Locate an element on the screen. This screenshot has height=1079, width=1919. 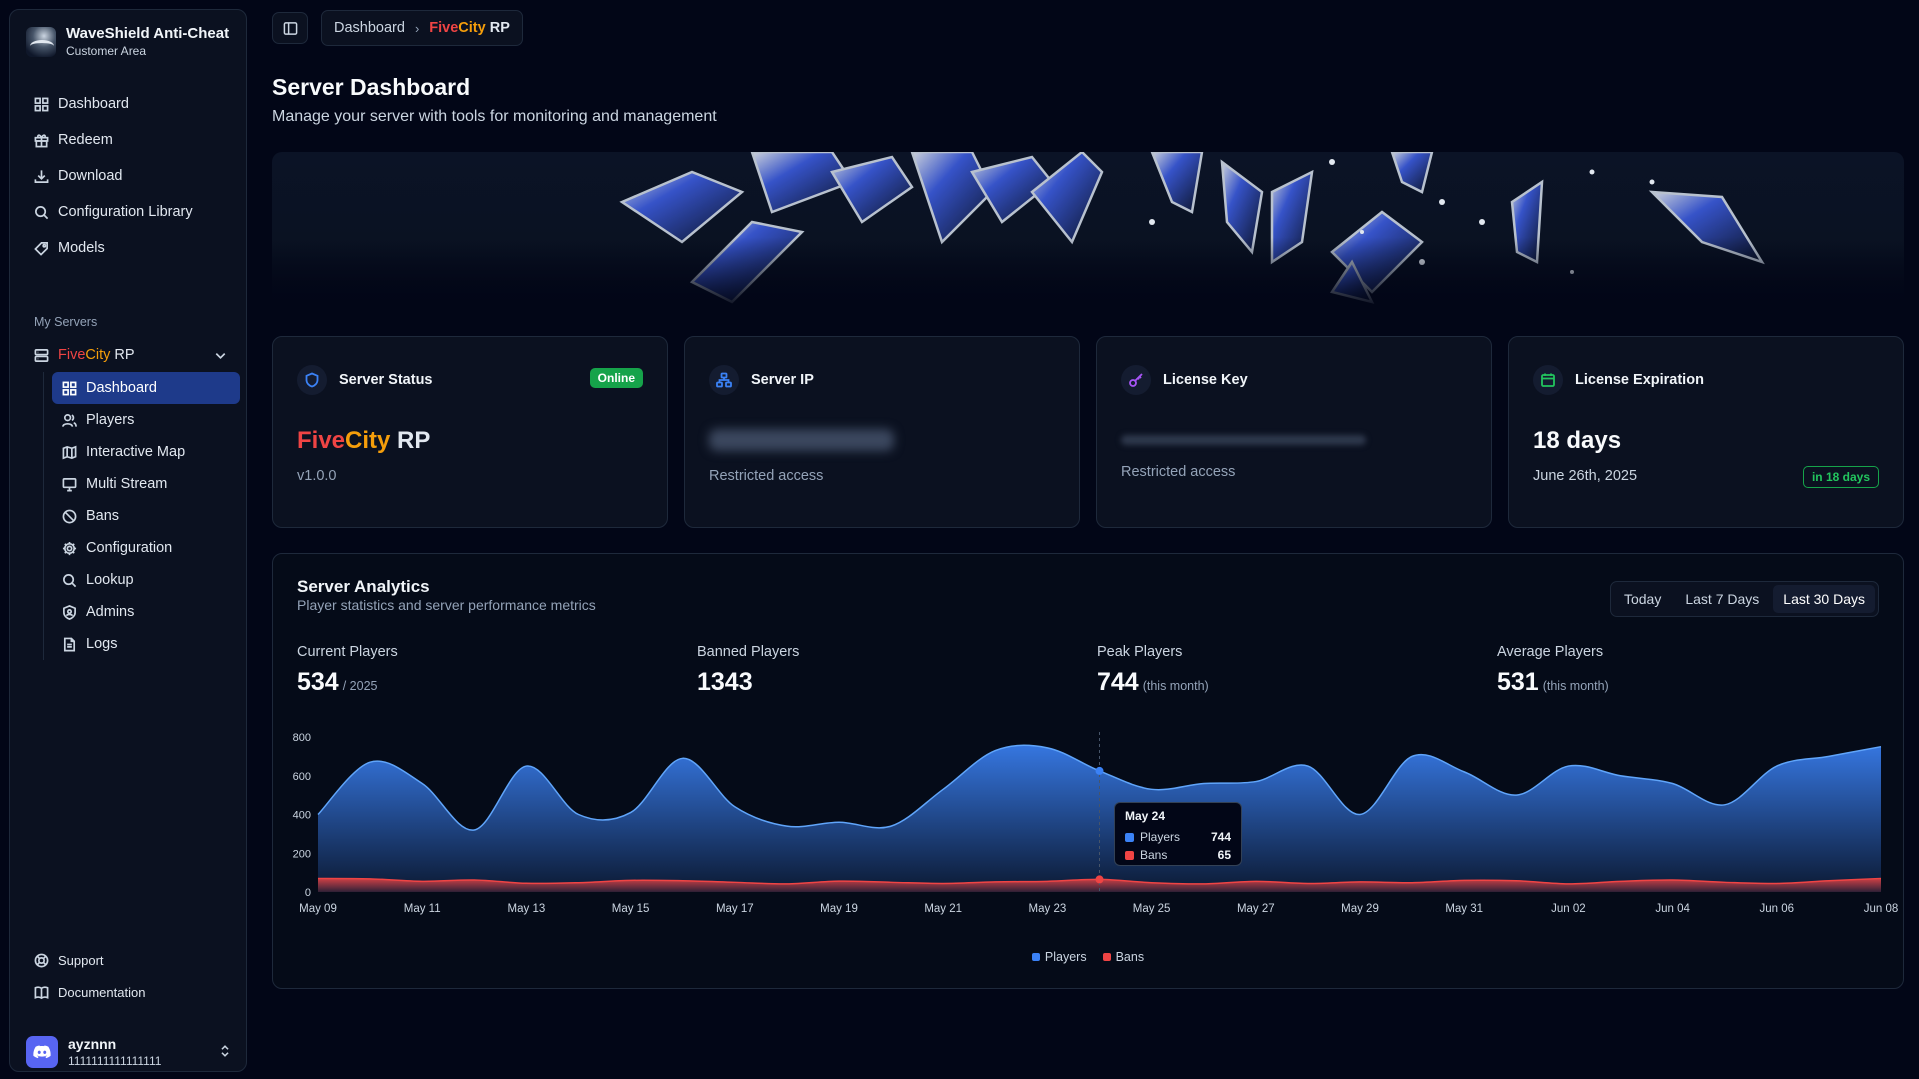
range-7-days-button: Last 7 Days is located at coordinates (1722, 599).